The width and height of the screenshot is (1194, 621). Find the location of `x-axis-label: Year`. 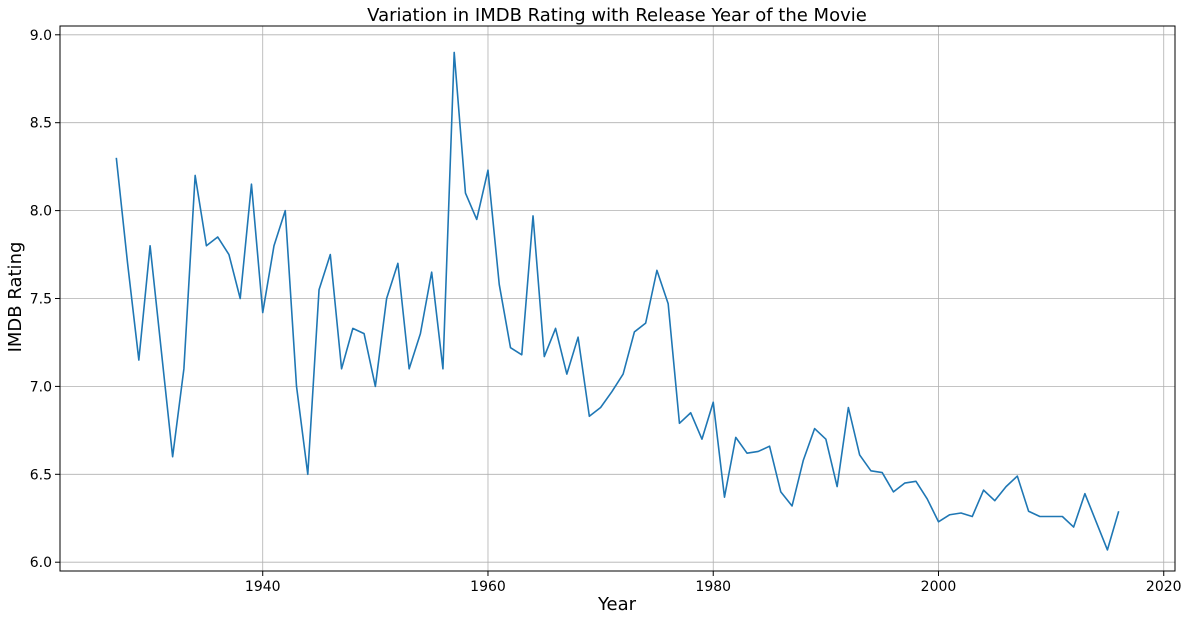

x-axis-label: Year is located at coordinates (617, 604).